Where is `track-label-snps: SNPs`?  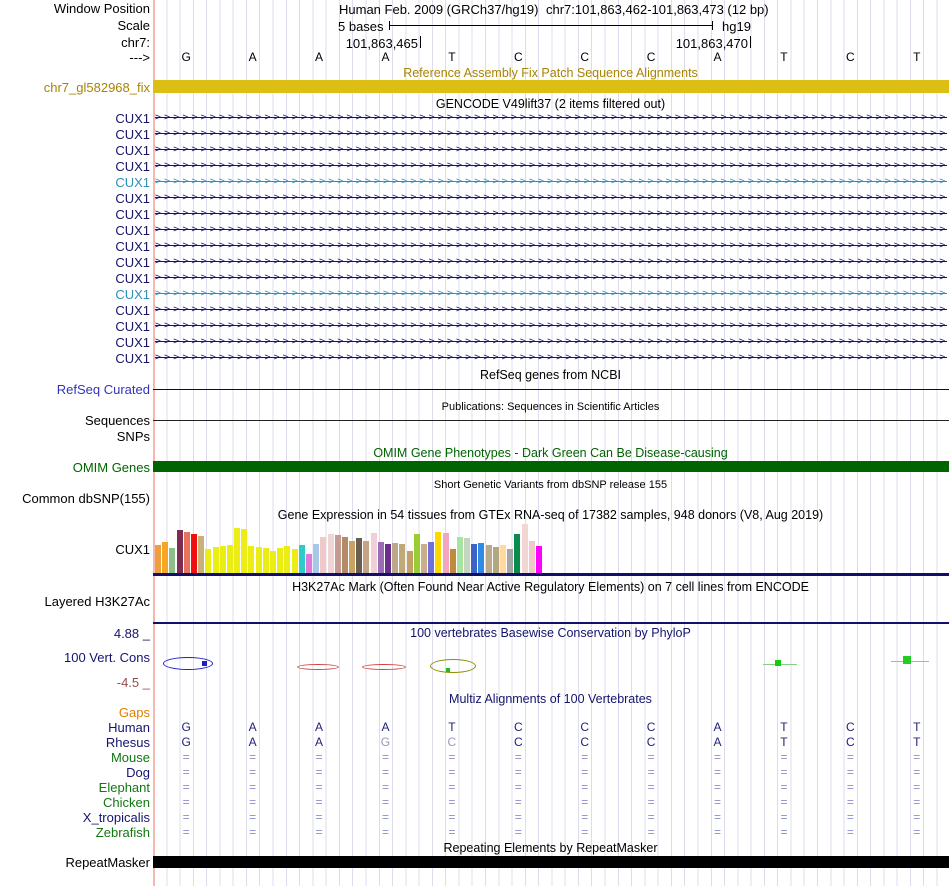 track-label-snps: SNPs is located at coordinates (133, 436).